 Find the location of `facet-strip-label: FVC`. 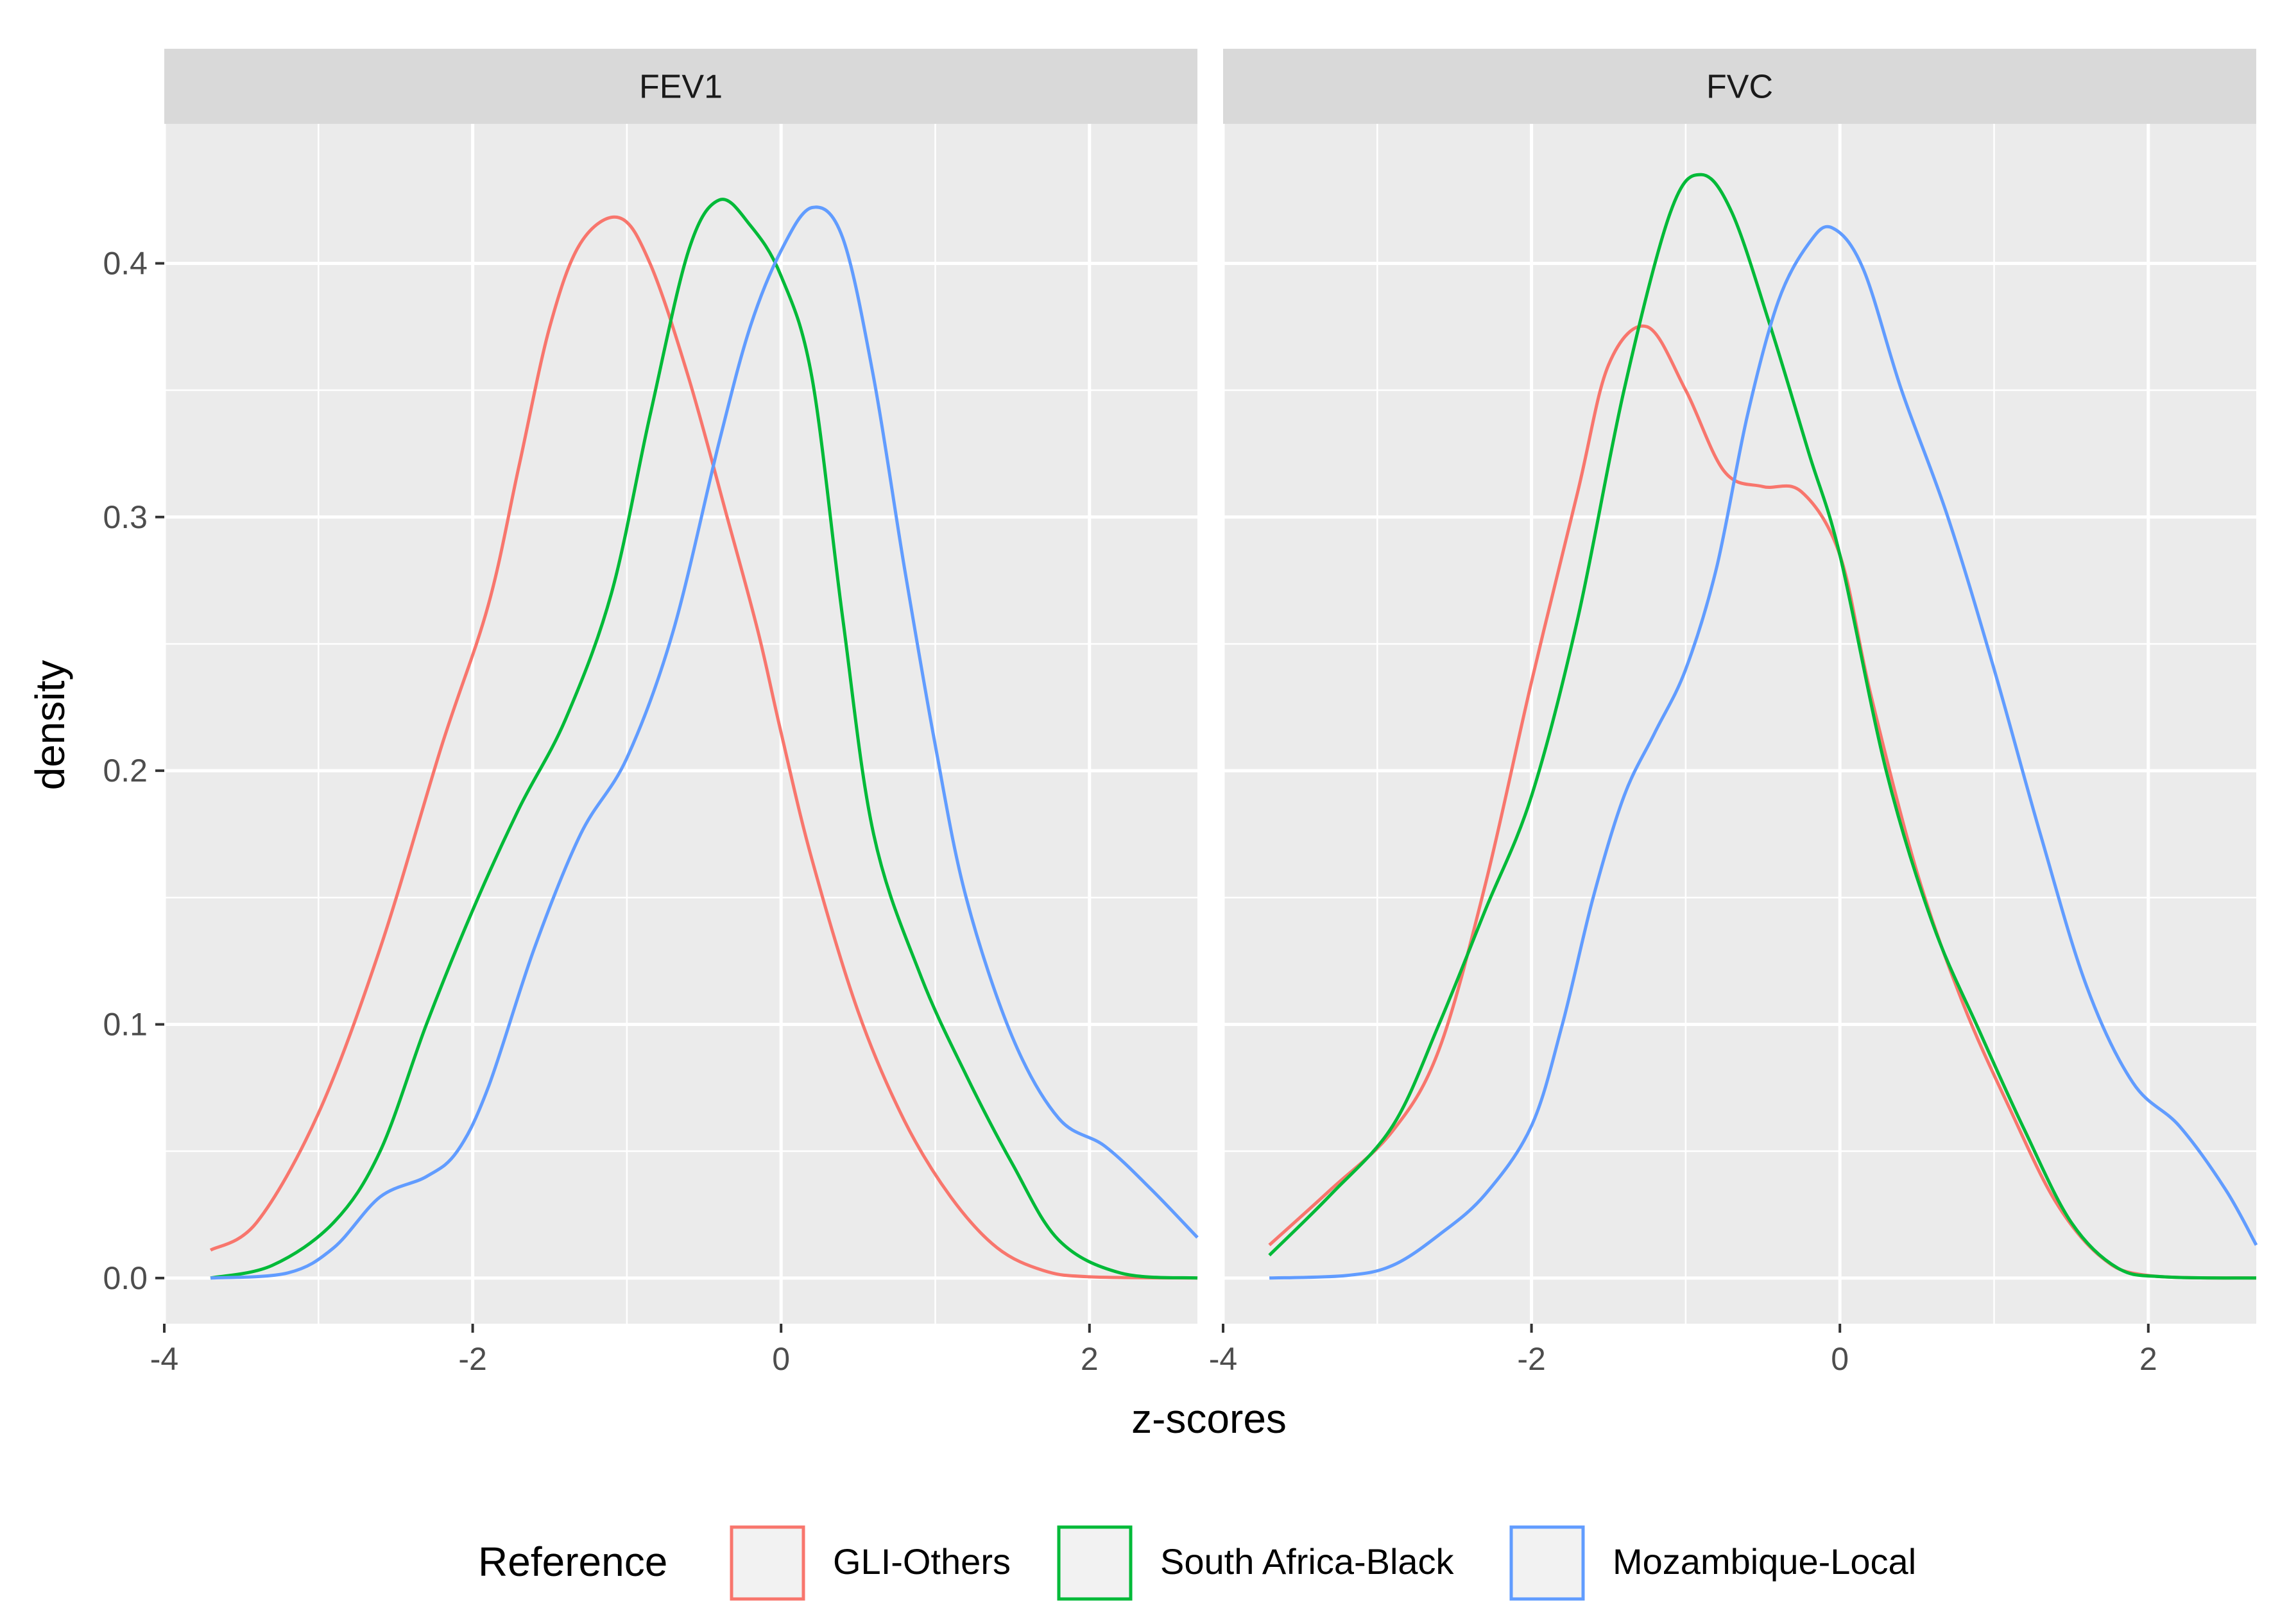

facet-strip-label: FVC is located at coordinates (1740, 87).